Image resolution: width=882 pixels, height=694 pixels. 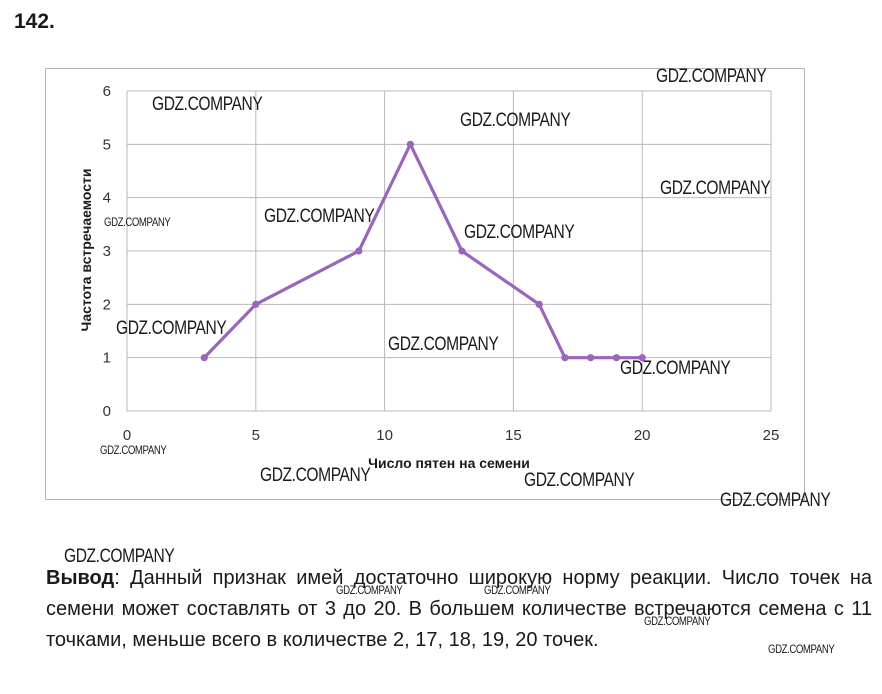 I want to click on y-tick-label: 3, so click(x=107, y=251).